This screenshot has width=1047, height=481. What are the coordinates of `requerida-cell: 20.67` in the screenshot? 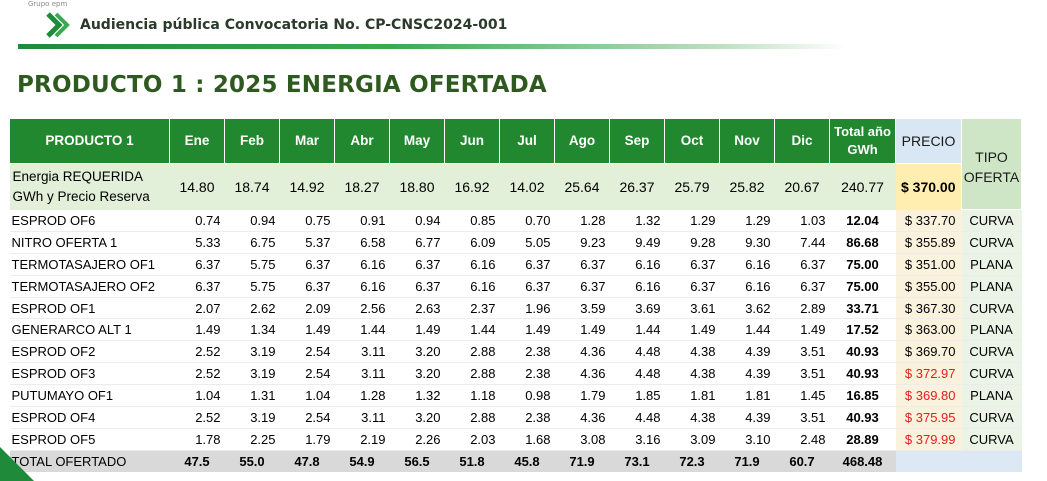 It's located at (802, 186).